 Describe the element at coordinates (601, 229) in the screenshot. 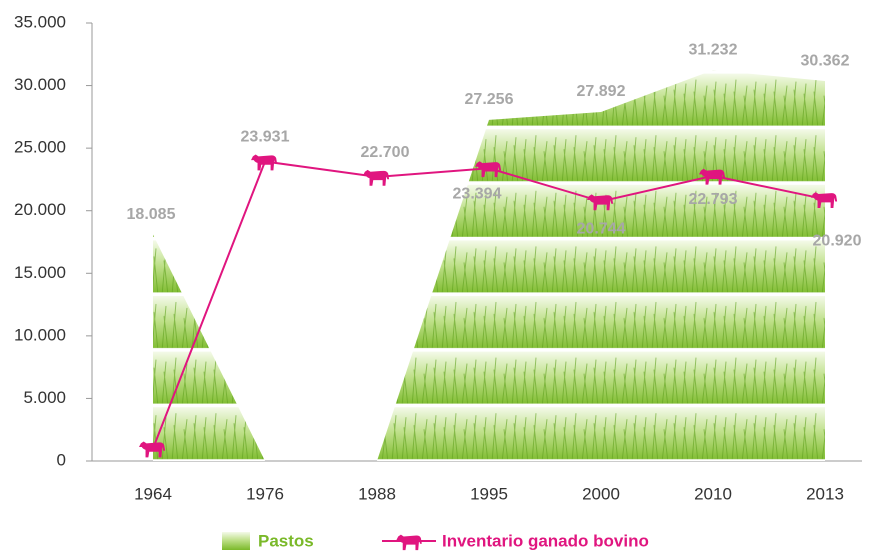

I see `value-label: 20.744` at that location.